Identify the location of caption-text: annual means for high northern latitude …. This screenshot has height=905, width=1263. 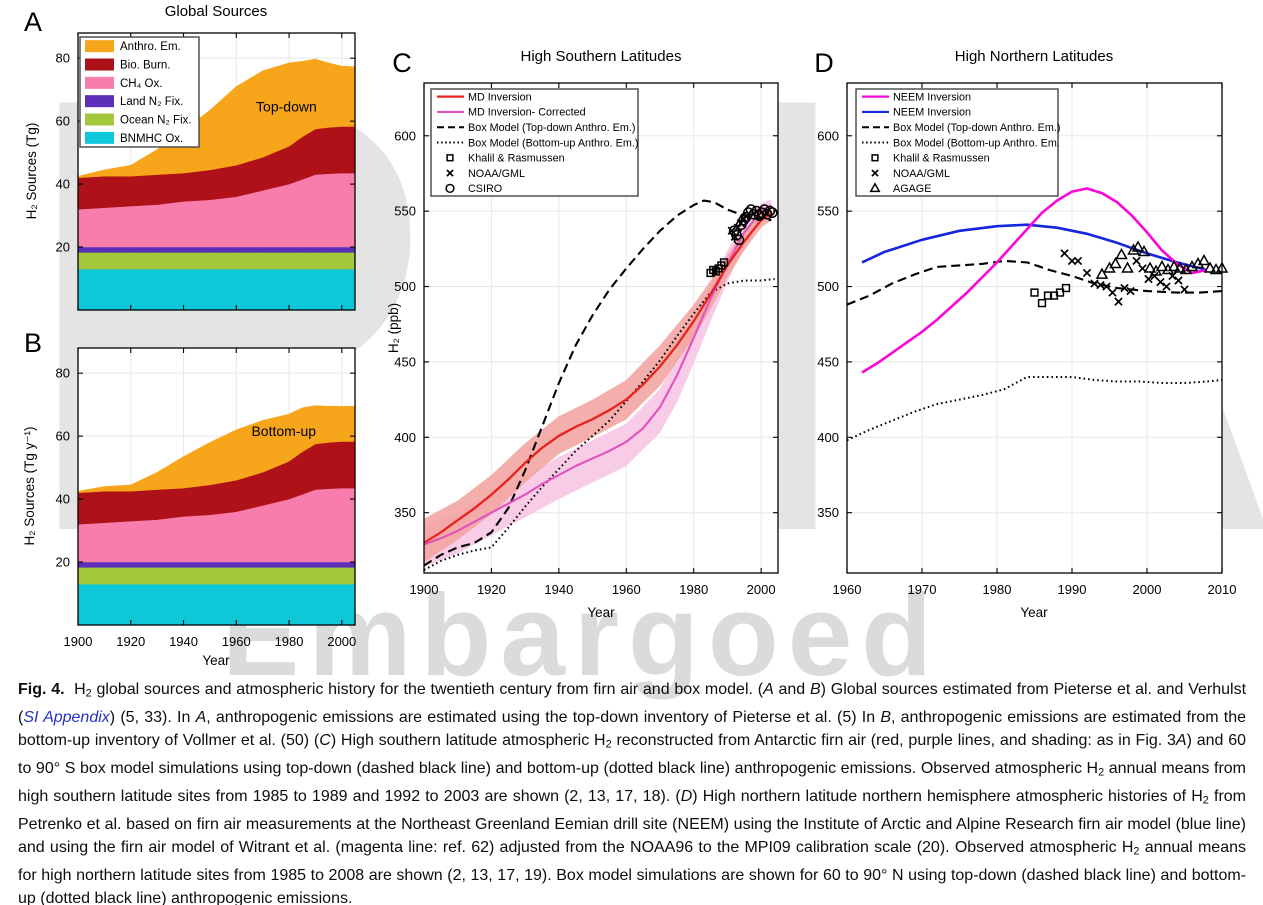
(632, 872).